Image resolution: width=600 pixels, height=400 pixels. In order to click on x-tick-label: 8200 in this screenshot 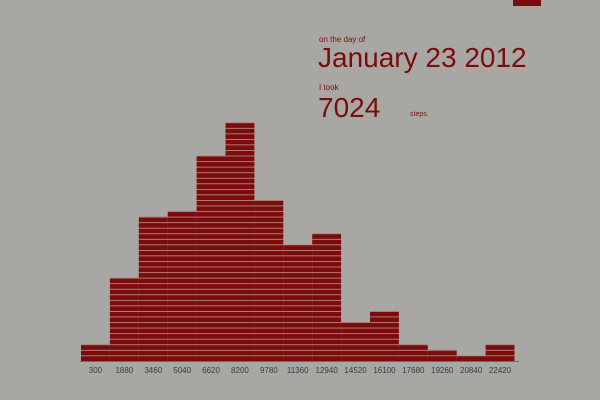, I will do `click(240, 370)`.